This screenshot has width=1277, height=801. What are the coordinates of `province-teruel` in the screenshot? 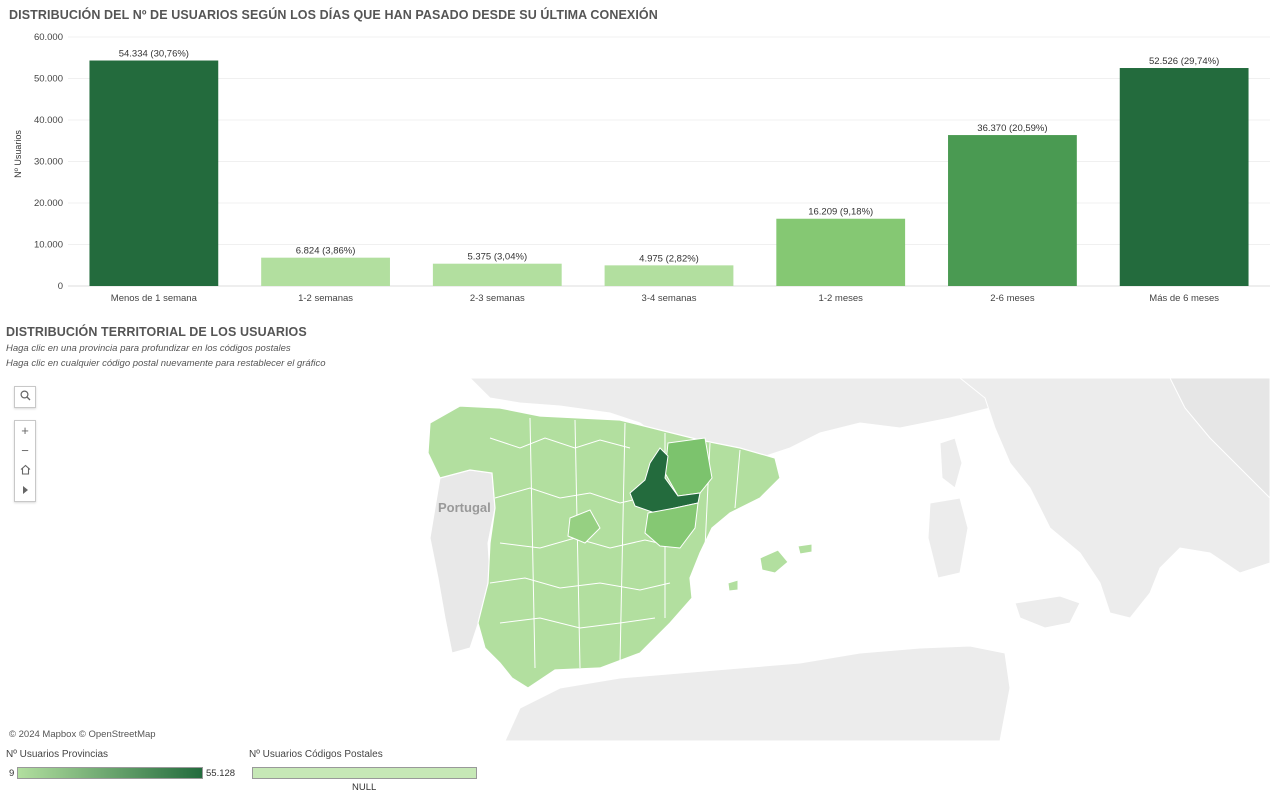 It's located at (671, 525).